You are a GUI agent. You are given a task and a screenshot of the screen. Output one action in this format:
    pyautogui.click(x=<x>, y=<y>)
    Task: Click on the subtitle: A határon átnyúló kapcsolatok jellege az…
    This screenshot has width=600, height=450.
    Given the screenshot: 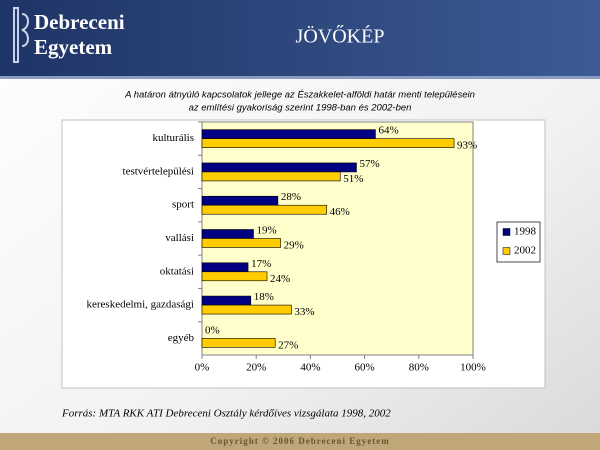 What is the action you would take?
    pyautogui.click(x=299, y=95)
    